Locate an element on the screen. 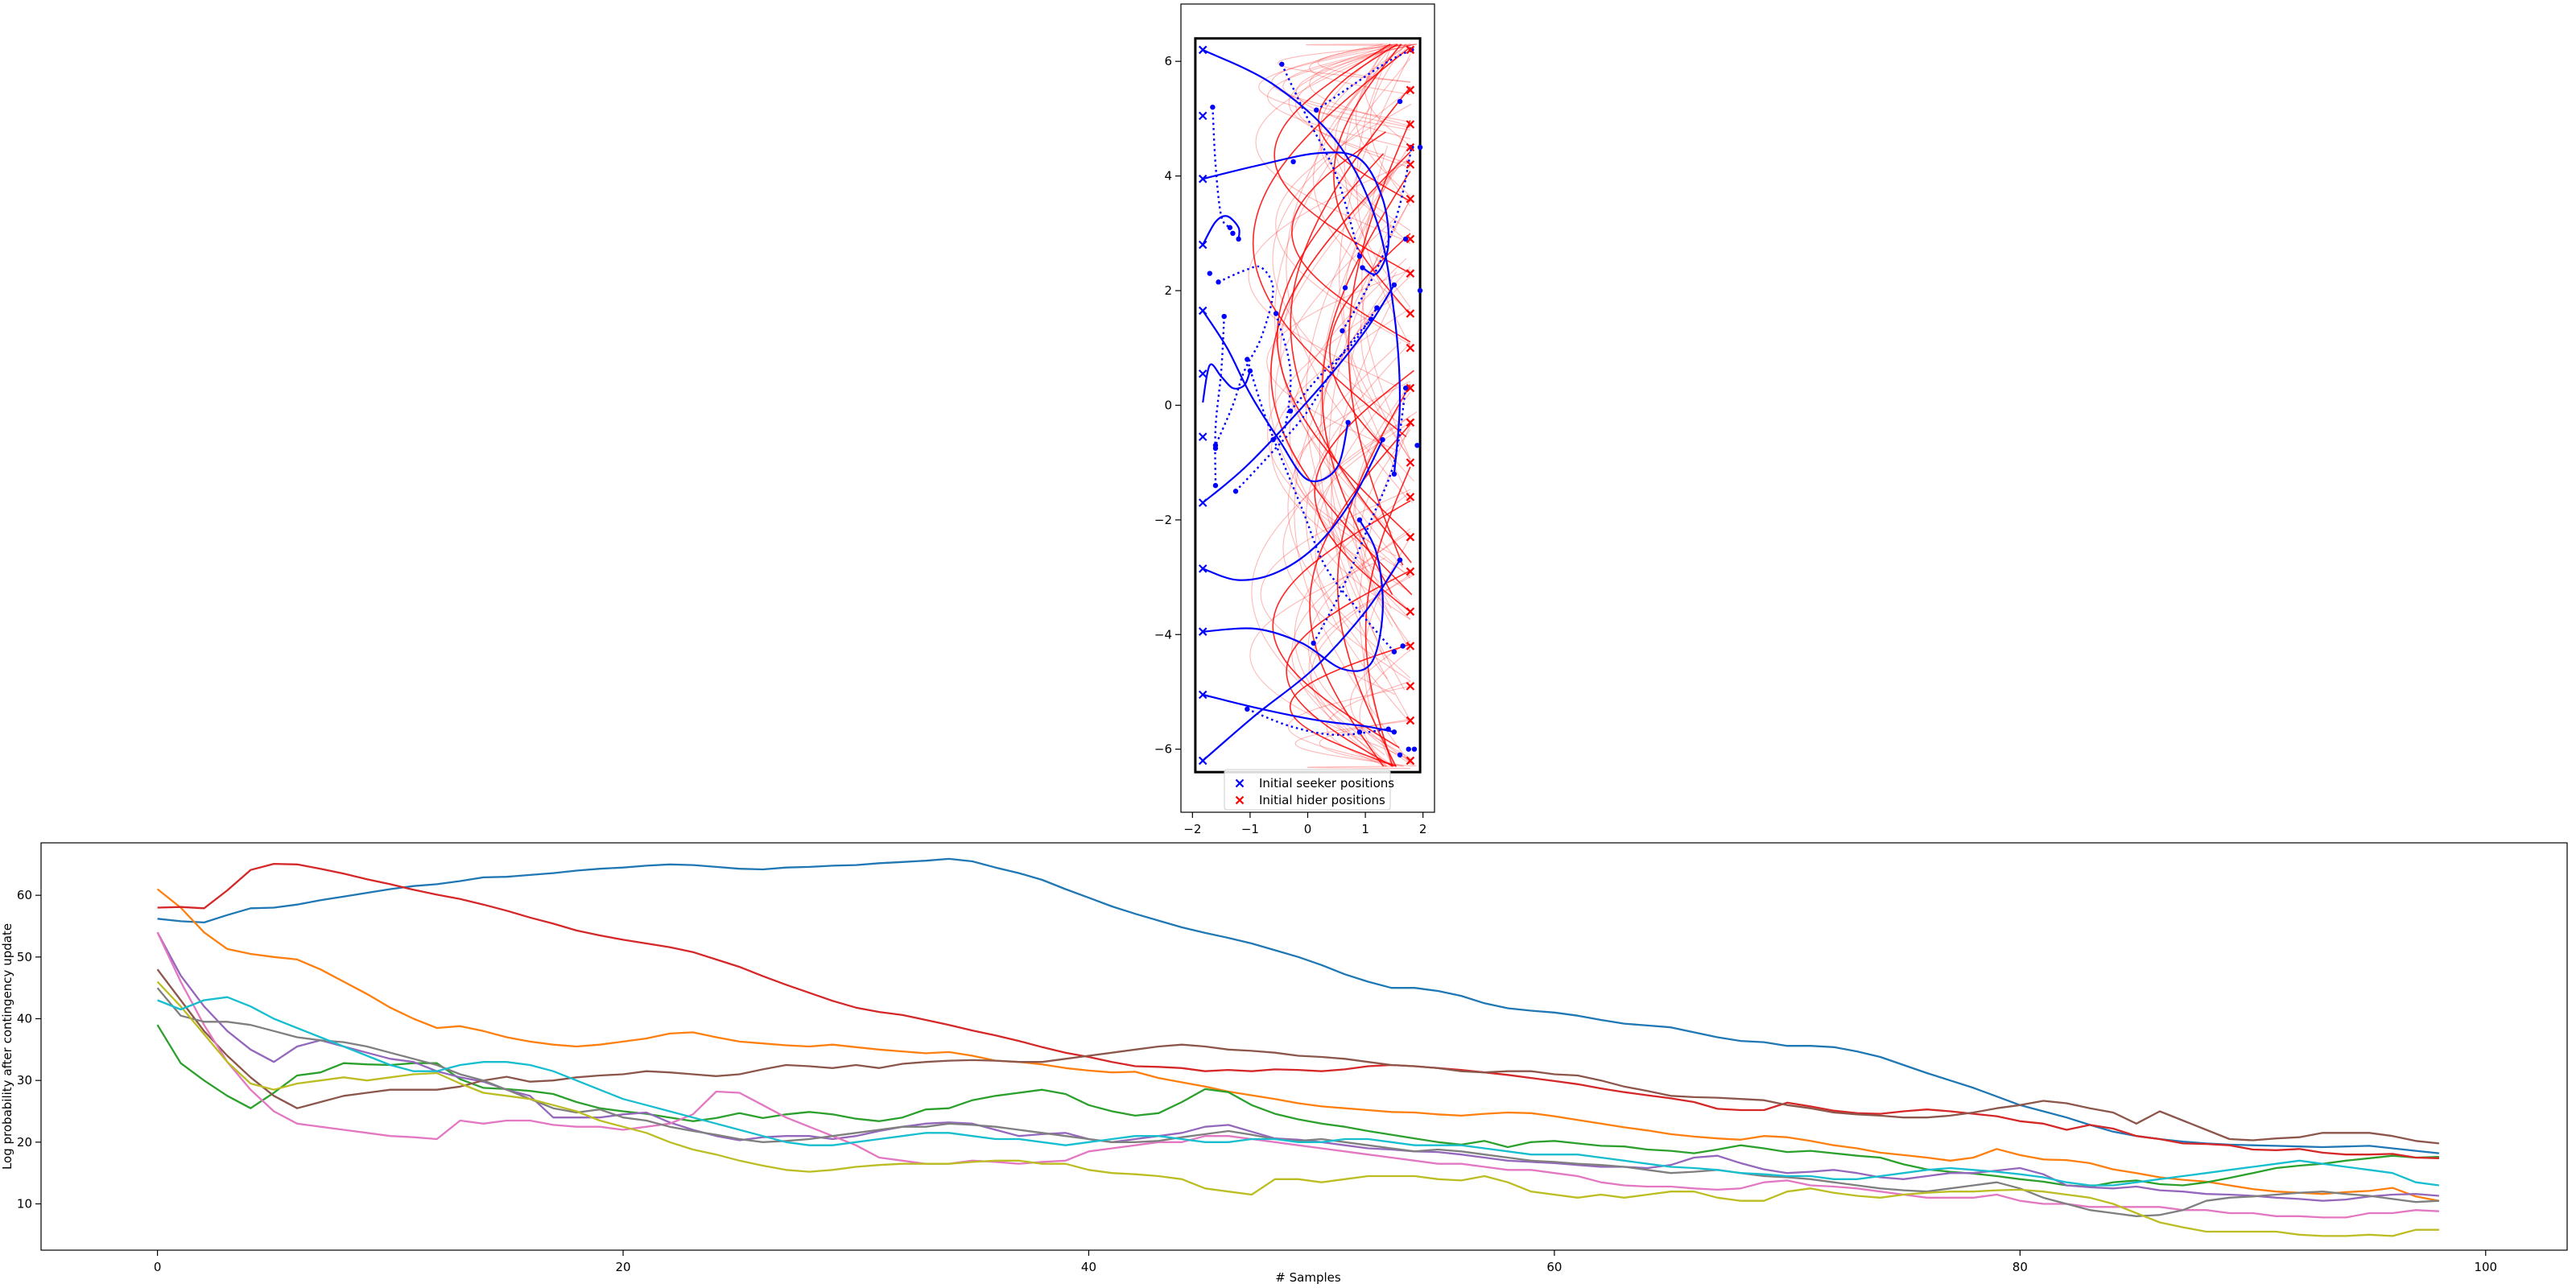  x-tick-label: 60 is located at coordinates (1554, 1267).